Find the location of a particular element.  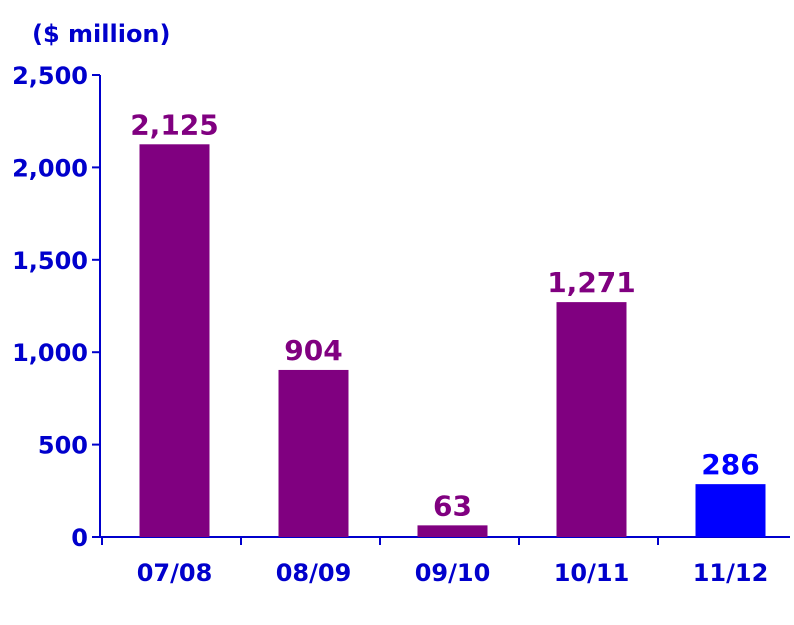

y-axis: 0 500 1,000 1,500 2,000 2,500 is located at coordinates (56, 307).